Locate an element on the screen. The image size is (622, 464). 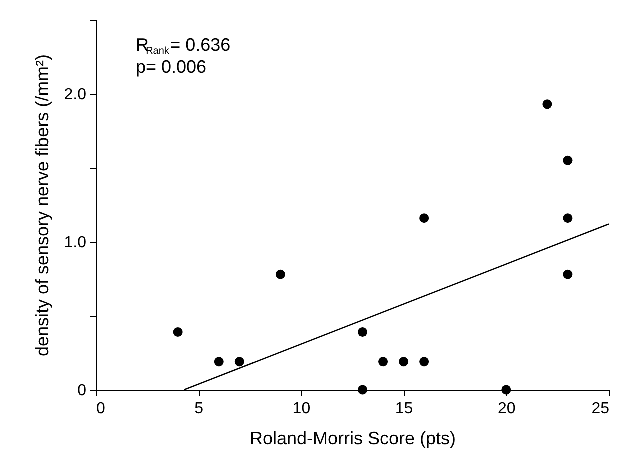
x-axis-title: Roland-Morris Score (pts) is located at coordinates (353, 438).